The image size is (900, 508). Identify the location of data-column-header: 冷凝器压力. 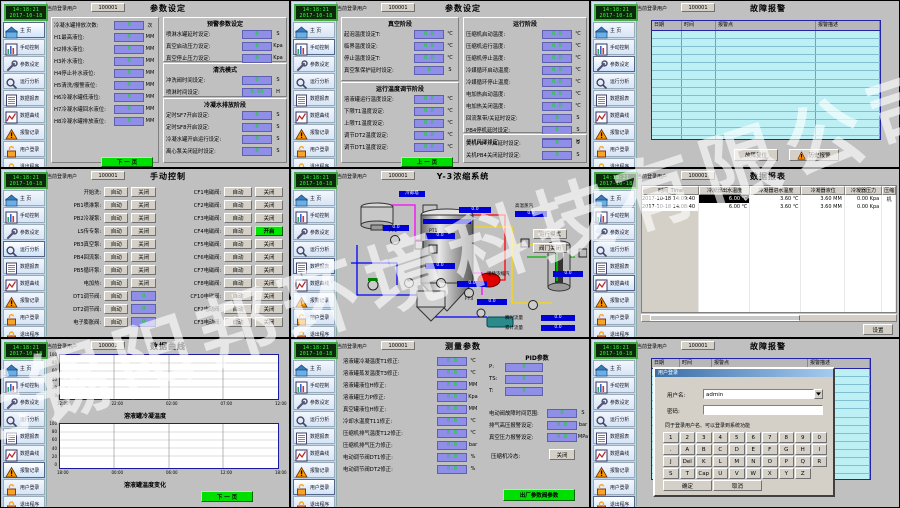
(863, 190).